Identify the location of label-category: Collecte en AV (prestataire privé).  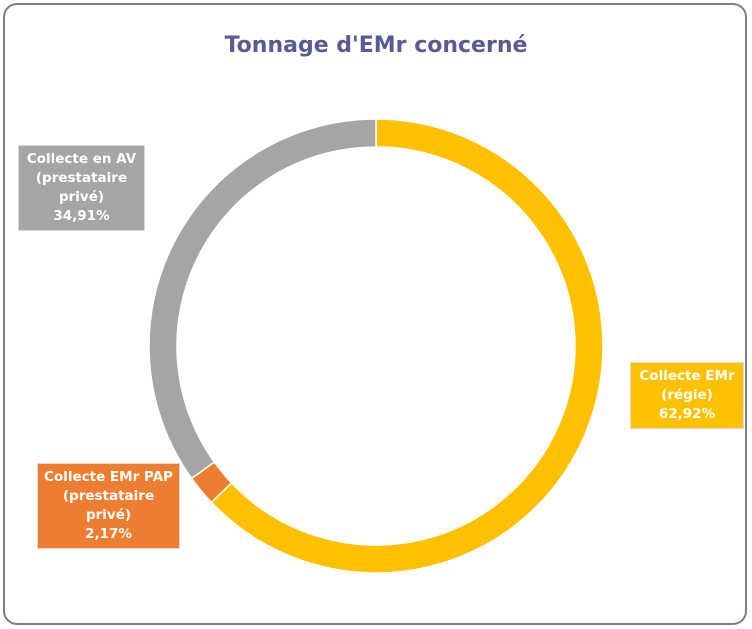
(81, 178).